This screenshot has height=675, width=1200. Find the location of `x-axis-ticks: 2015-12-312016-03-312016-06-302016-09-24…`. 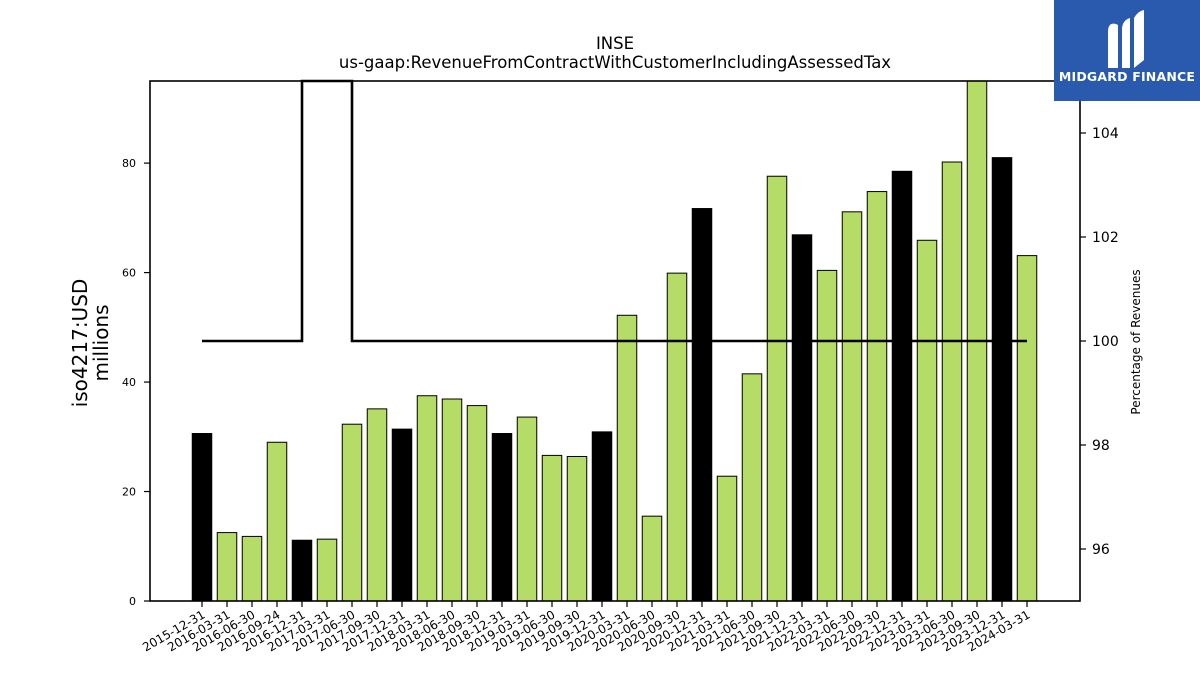

x-axis-ticks: 2015-12-312016-03-312016-06-302016-09-24… is located at coordinates (586, 627).